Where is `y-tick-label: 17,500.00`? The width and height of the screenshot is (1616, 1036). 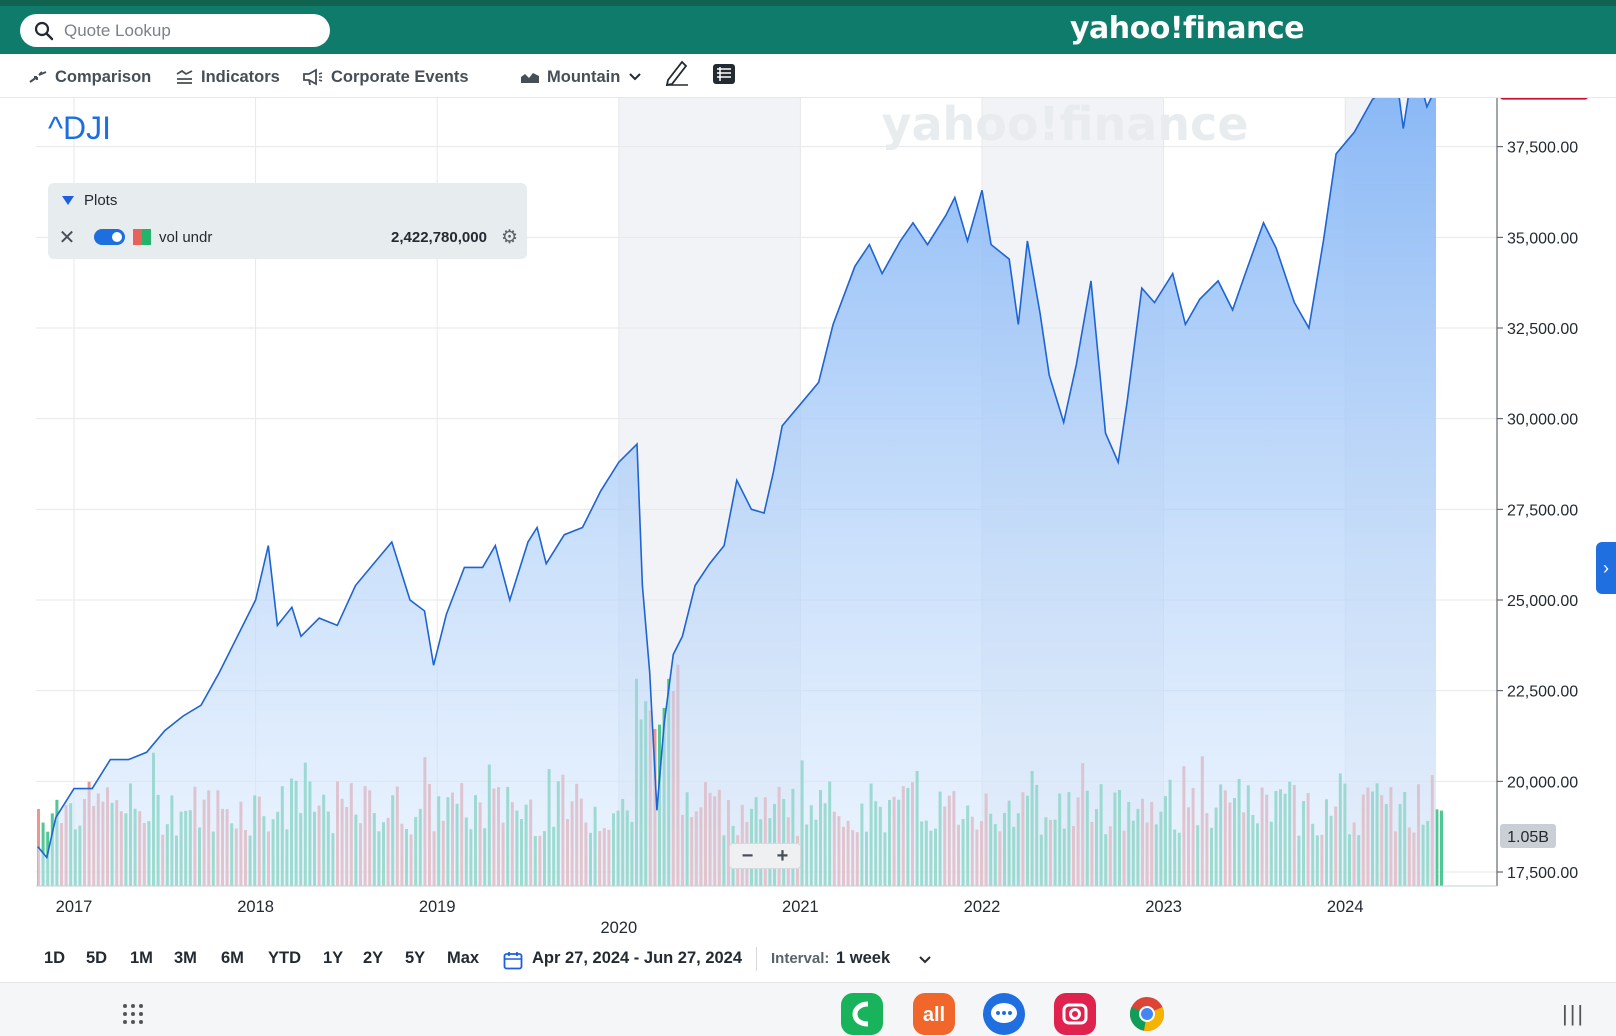
y-tick-label: 17,500.00 is located at coordinates (1542, 873).